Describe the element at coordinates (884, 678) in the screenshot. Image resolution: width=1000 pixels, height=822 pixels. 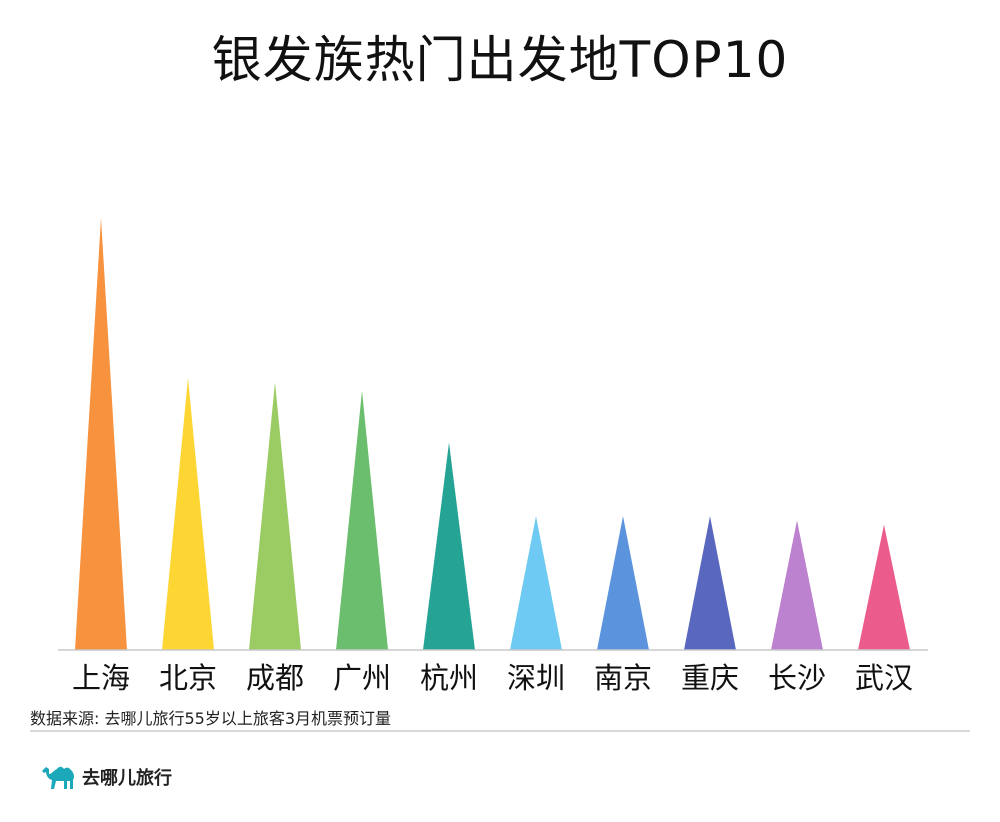
I see `category-label-10: 武汉` at that location.